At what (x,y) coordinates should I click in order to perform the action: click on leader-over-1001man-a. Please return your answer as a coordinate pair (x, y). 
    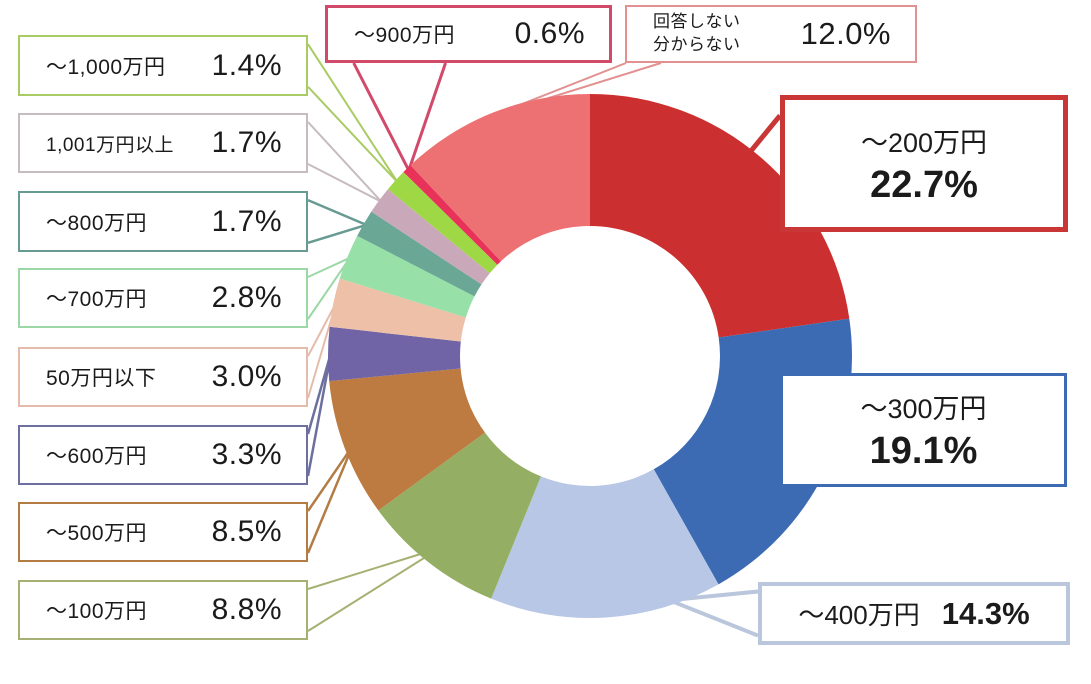
    Looking at the image, I should click on (345, 162).